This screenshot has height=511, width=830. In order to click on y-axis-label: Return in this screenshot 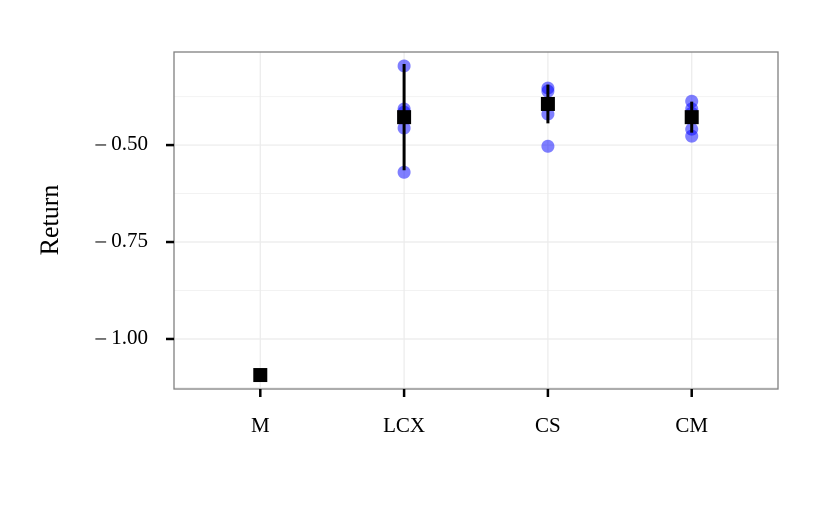, I will do `click(49, 220)`.